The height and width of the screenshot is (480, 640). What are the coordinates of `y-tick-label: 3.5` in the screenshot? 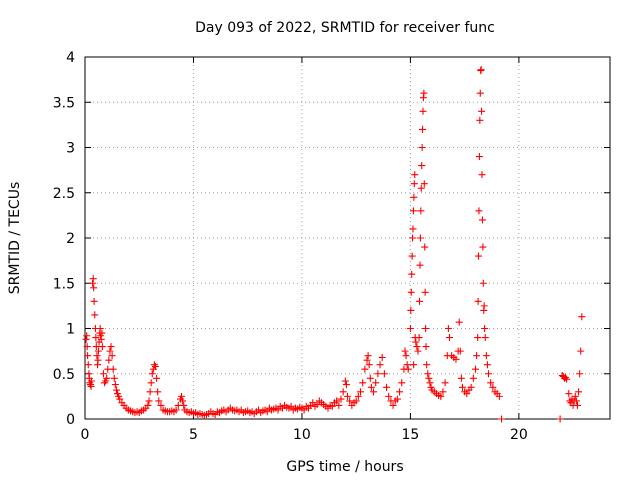 It's located at (64, 103).